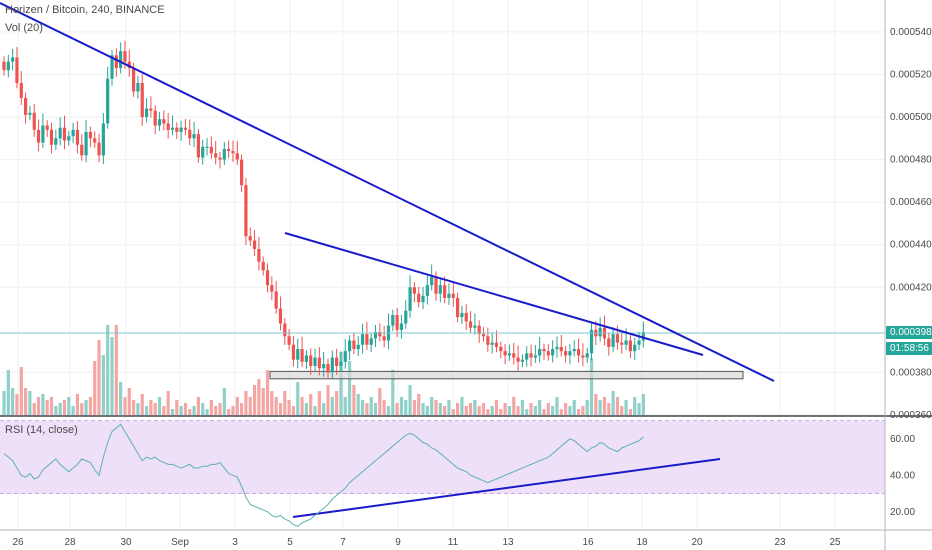  I want to click on current-price-tag: 0.0003989, so click(909, 332).